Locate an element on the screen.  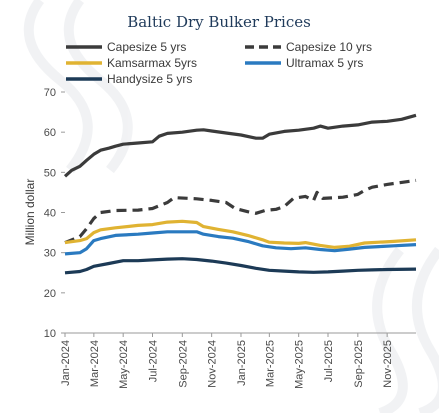
x-tick-label: May-2025 is located at coordinates (300, 364).